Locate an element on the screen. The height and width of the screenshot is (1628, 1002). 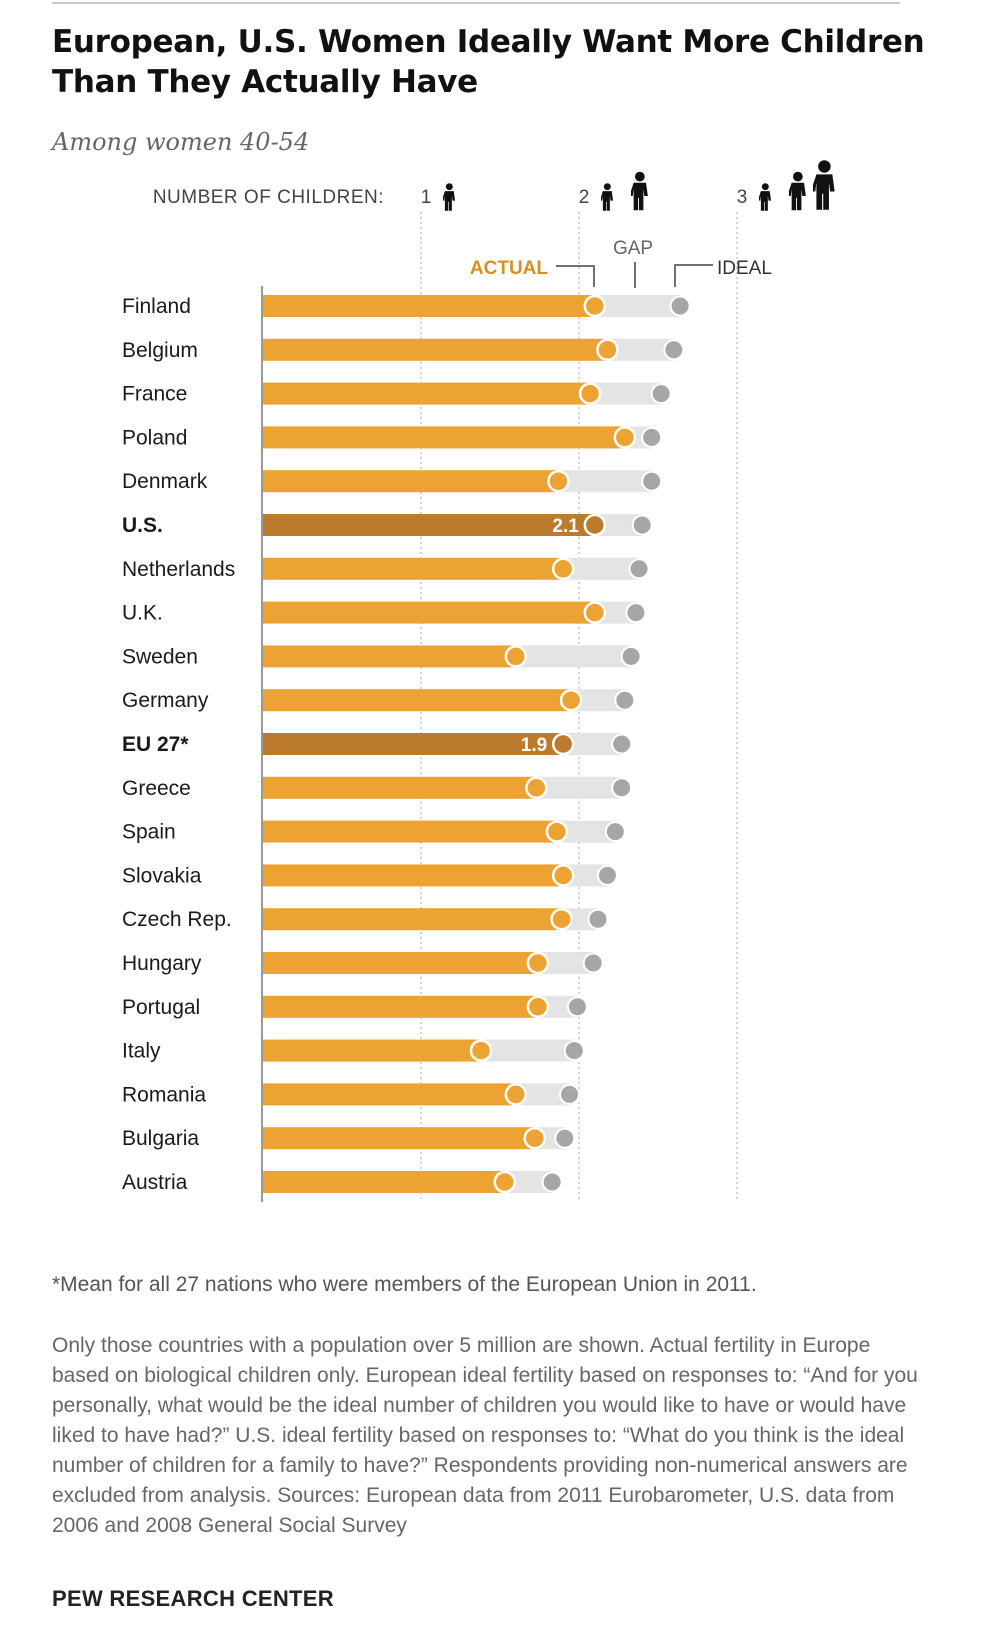
country-row: EU 27* 1.9 is located at coordinates (377, 744).